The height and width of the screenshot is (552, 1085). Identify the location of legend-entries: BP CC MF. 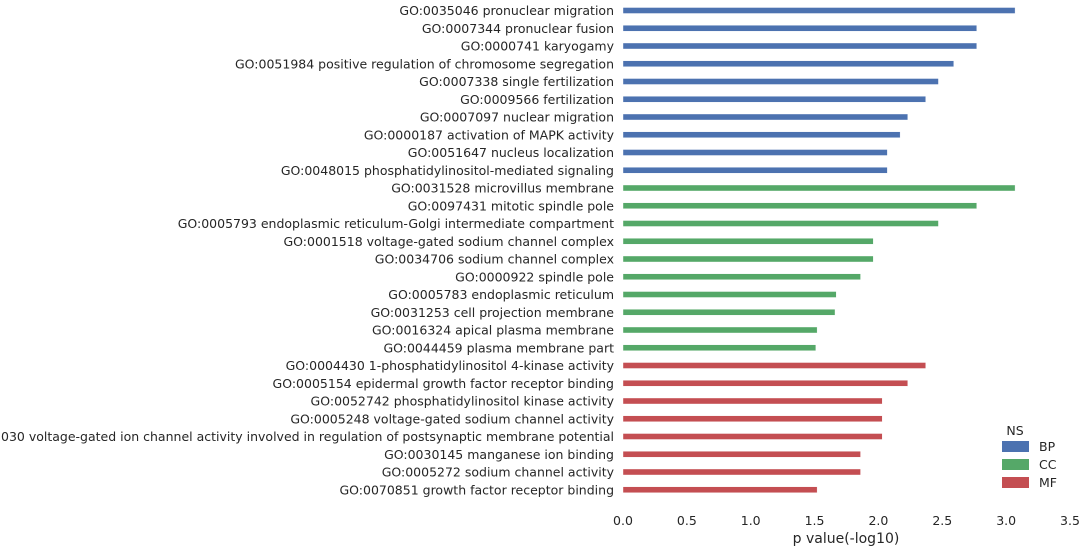
(1029, 464).